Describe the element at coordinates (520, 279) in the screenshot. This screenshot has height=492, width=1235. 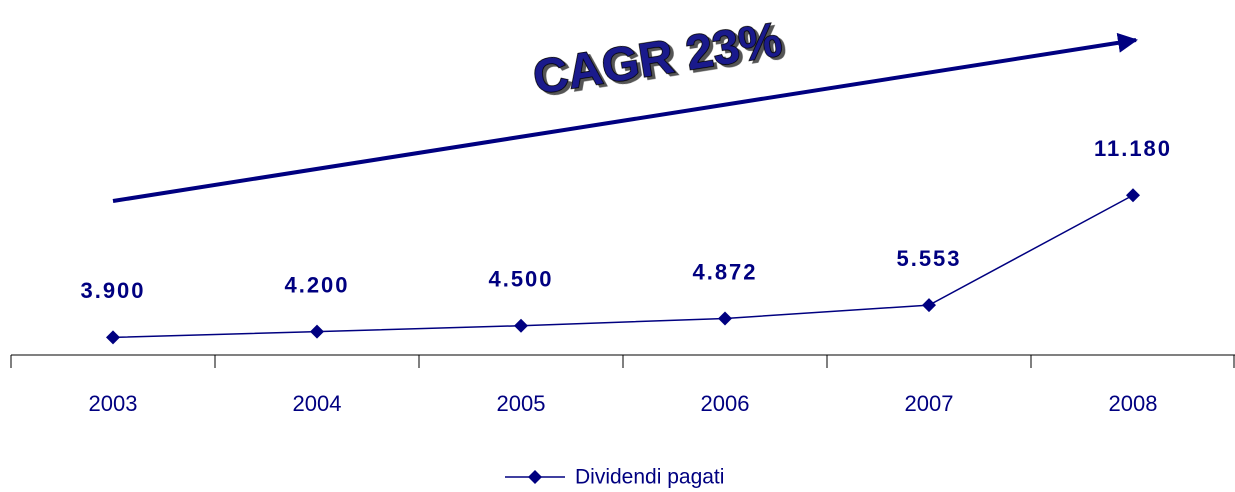
I see `data-label: 4.500` at that location.